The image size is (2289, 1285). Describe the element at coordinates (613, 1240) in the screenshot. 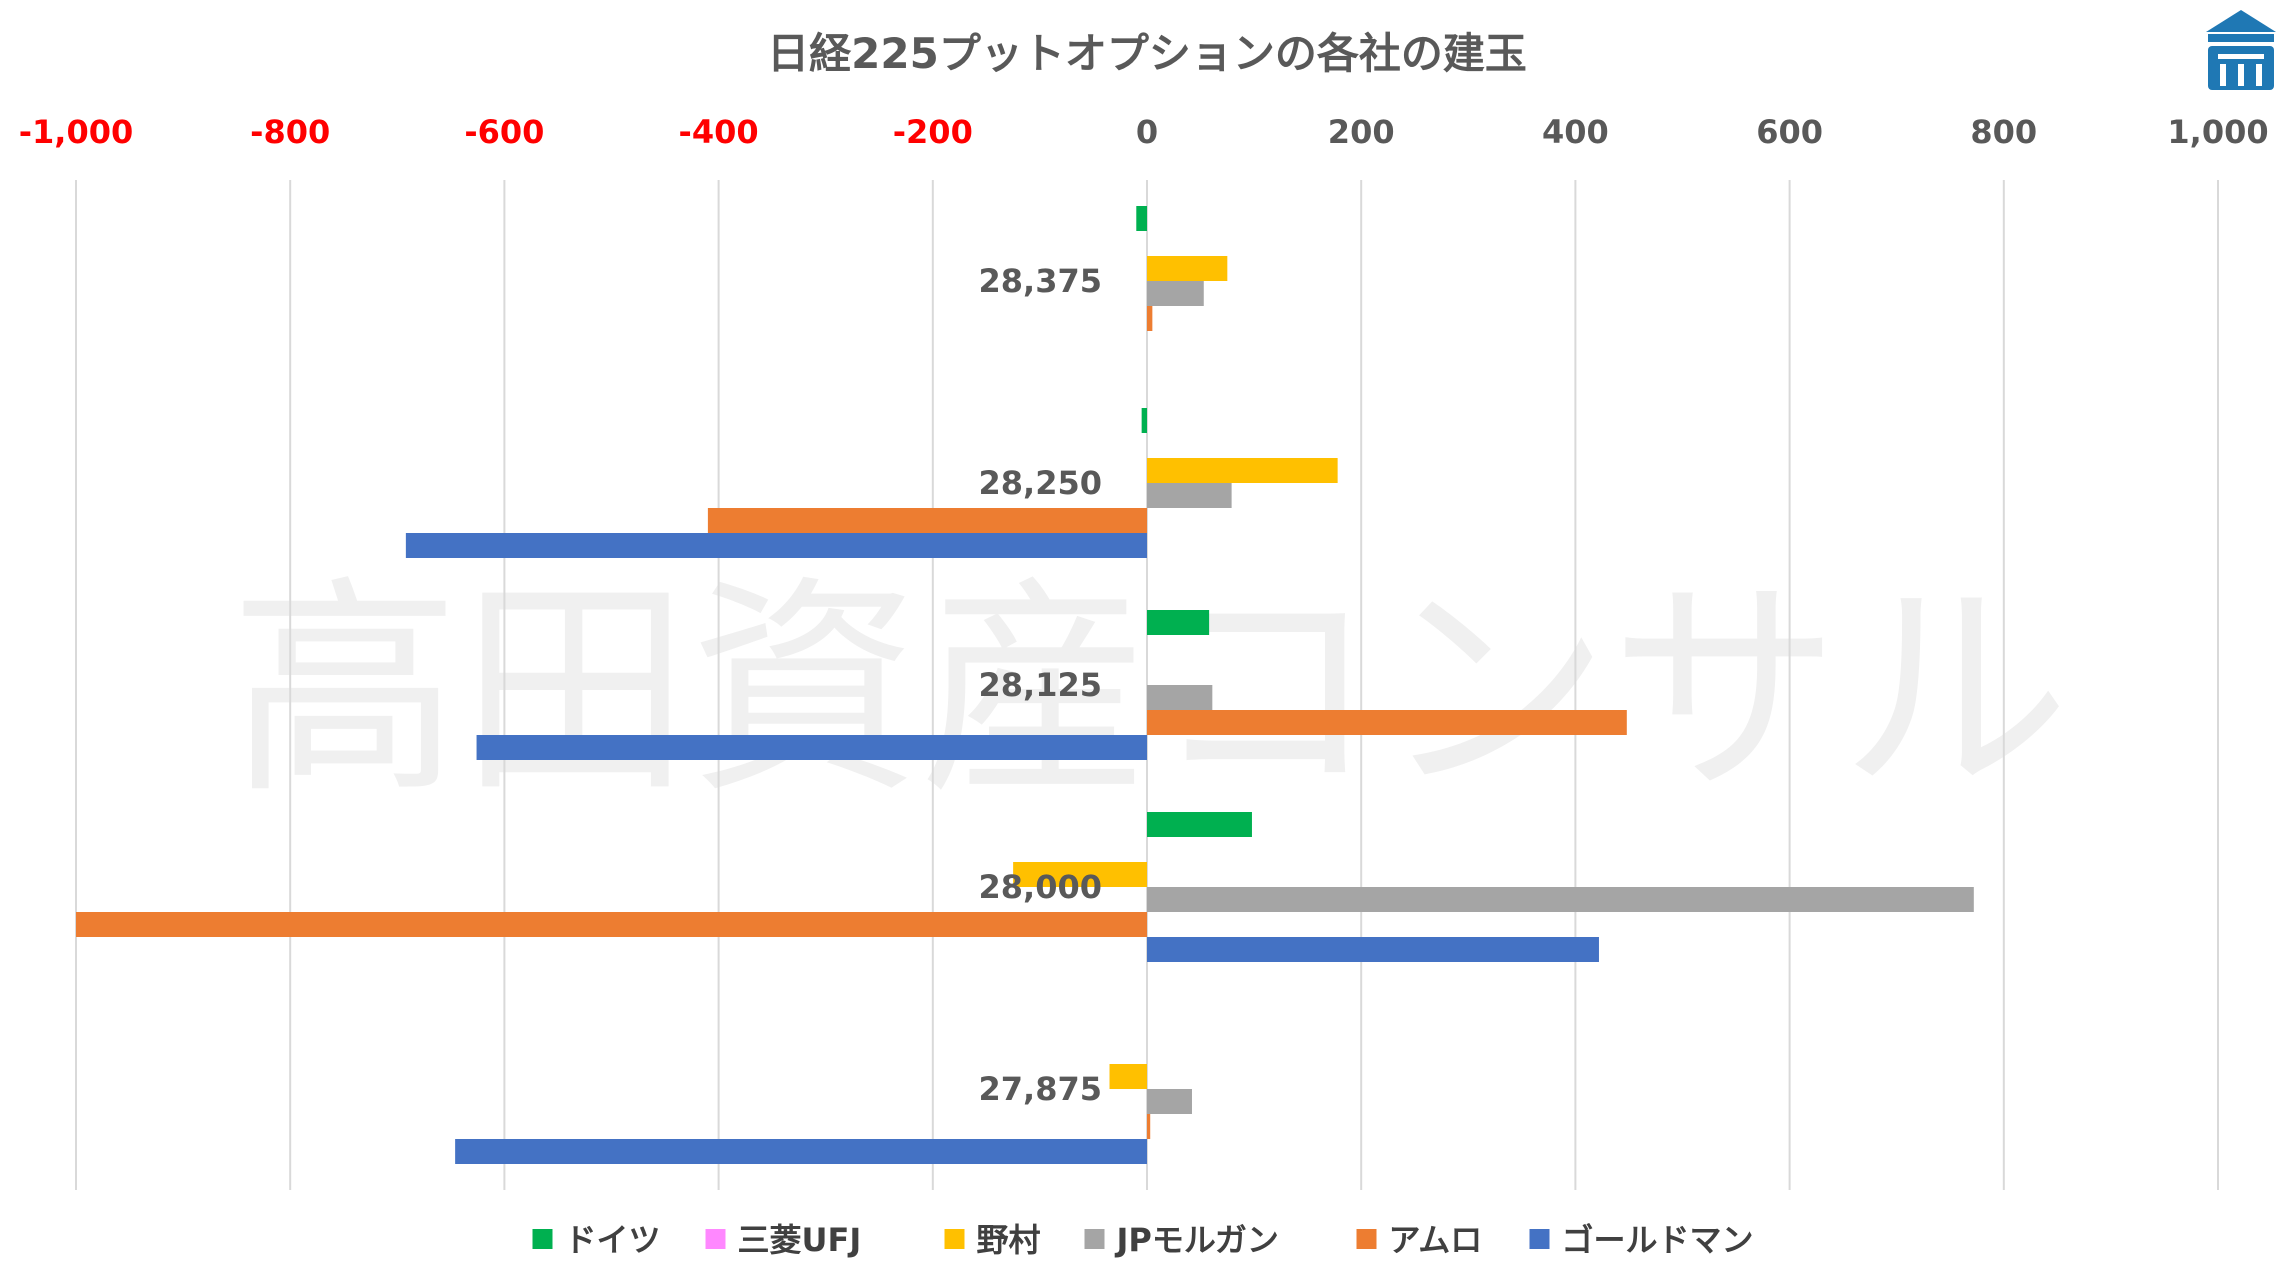

I see `legend-label: ドイツ` at that location.